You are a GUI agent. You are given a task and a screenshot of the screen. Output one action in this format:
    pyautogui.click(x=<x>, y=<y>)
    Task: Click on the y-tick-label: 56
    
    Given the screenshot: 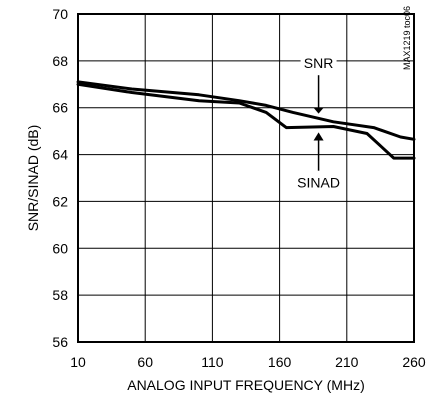 What is the action you would take?
    pyautogui.click(x=60, y=342)
    